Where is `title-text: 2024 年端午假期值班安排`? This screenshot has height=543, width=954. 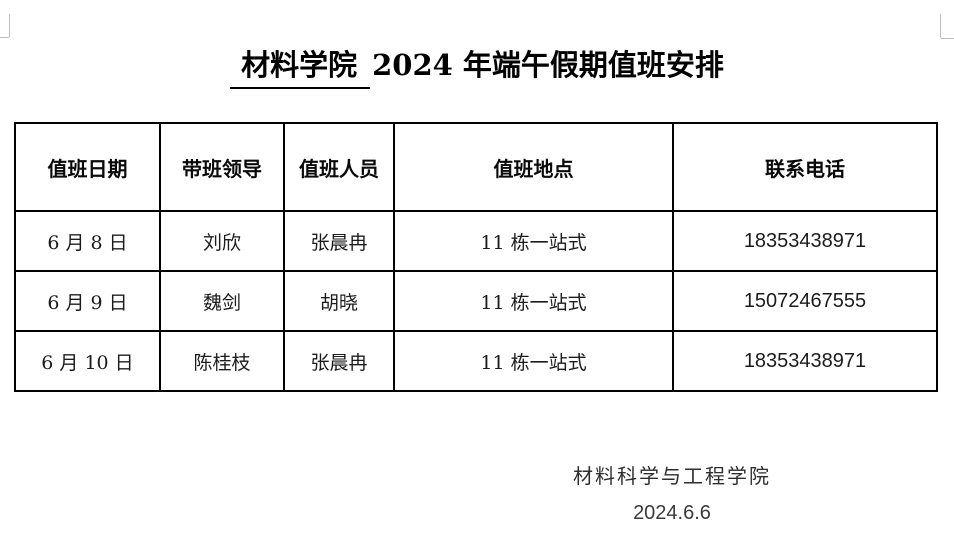
title-text: 2024 年端午假期值班安排 is located at coordinates (548, 65).